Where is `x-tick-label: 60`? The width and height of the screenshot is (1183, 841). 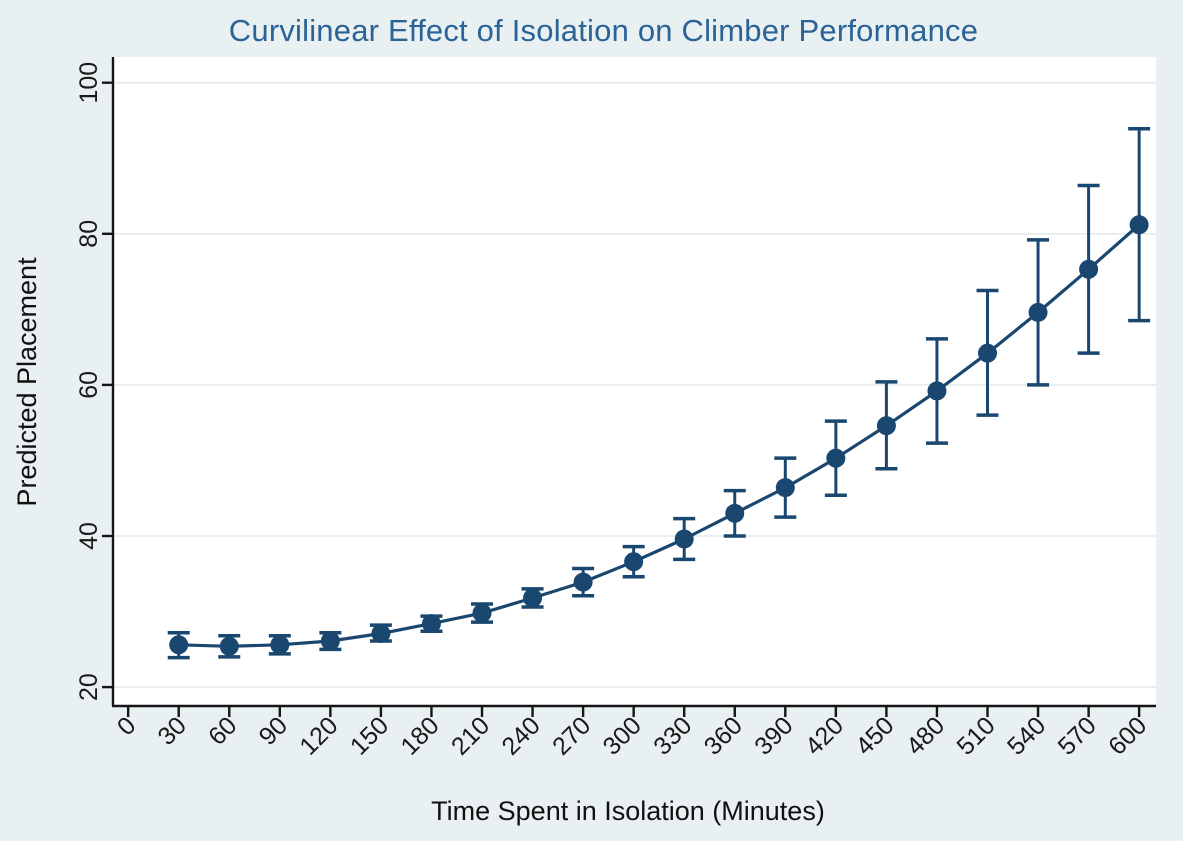
x-tick-label: 60 is located at coordinates (222, 730).